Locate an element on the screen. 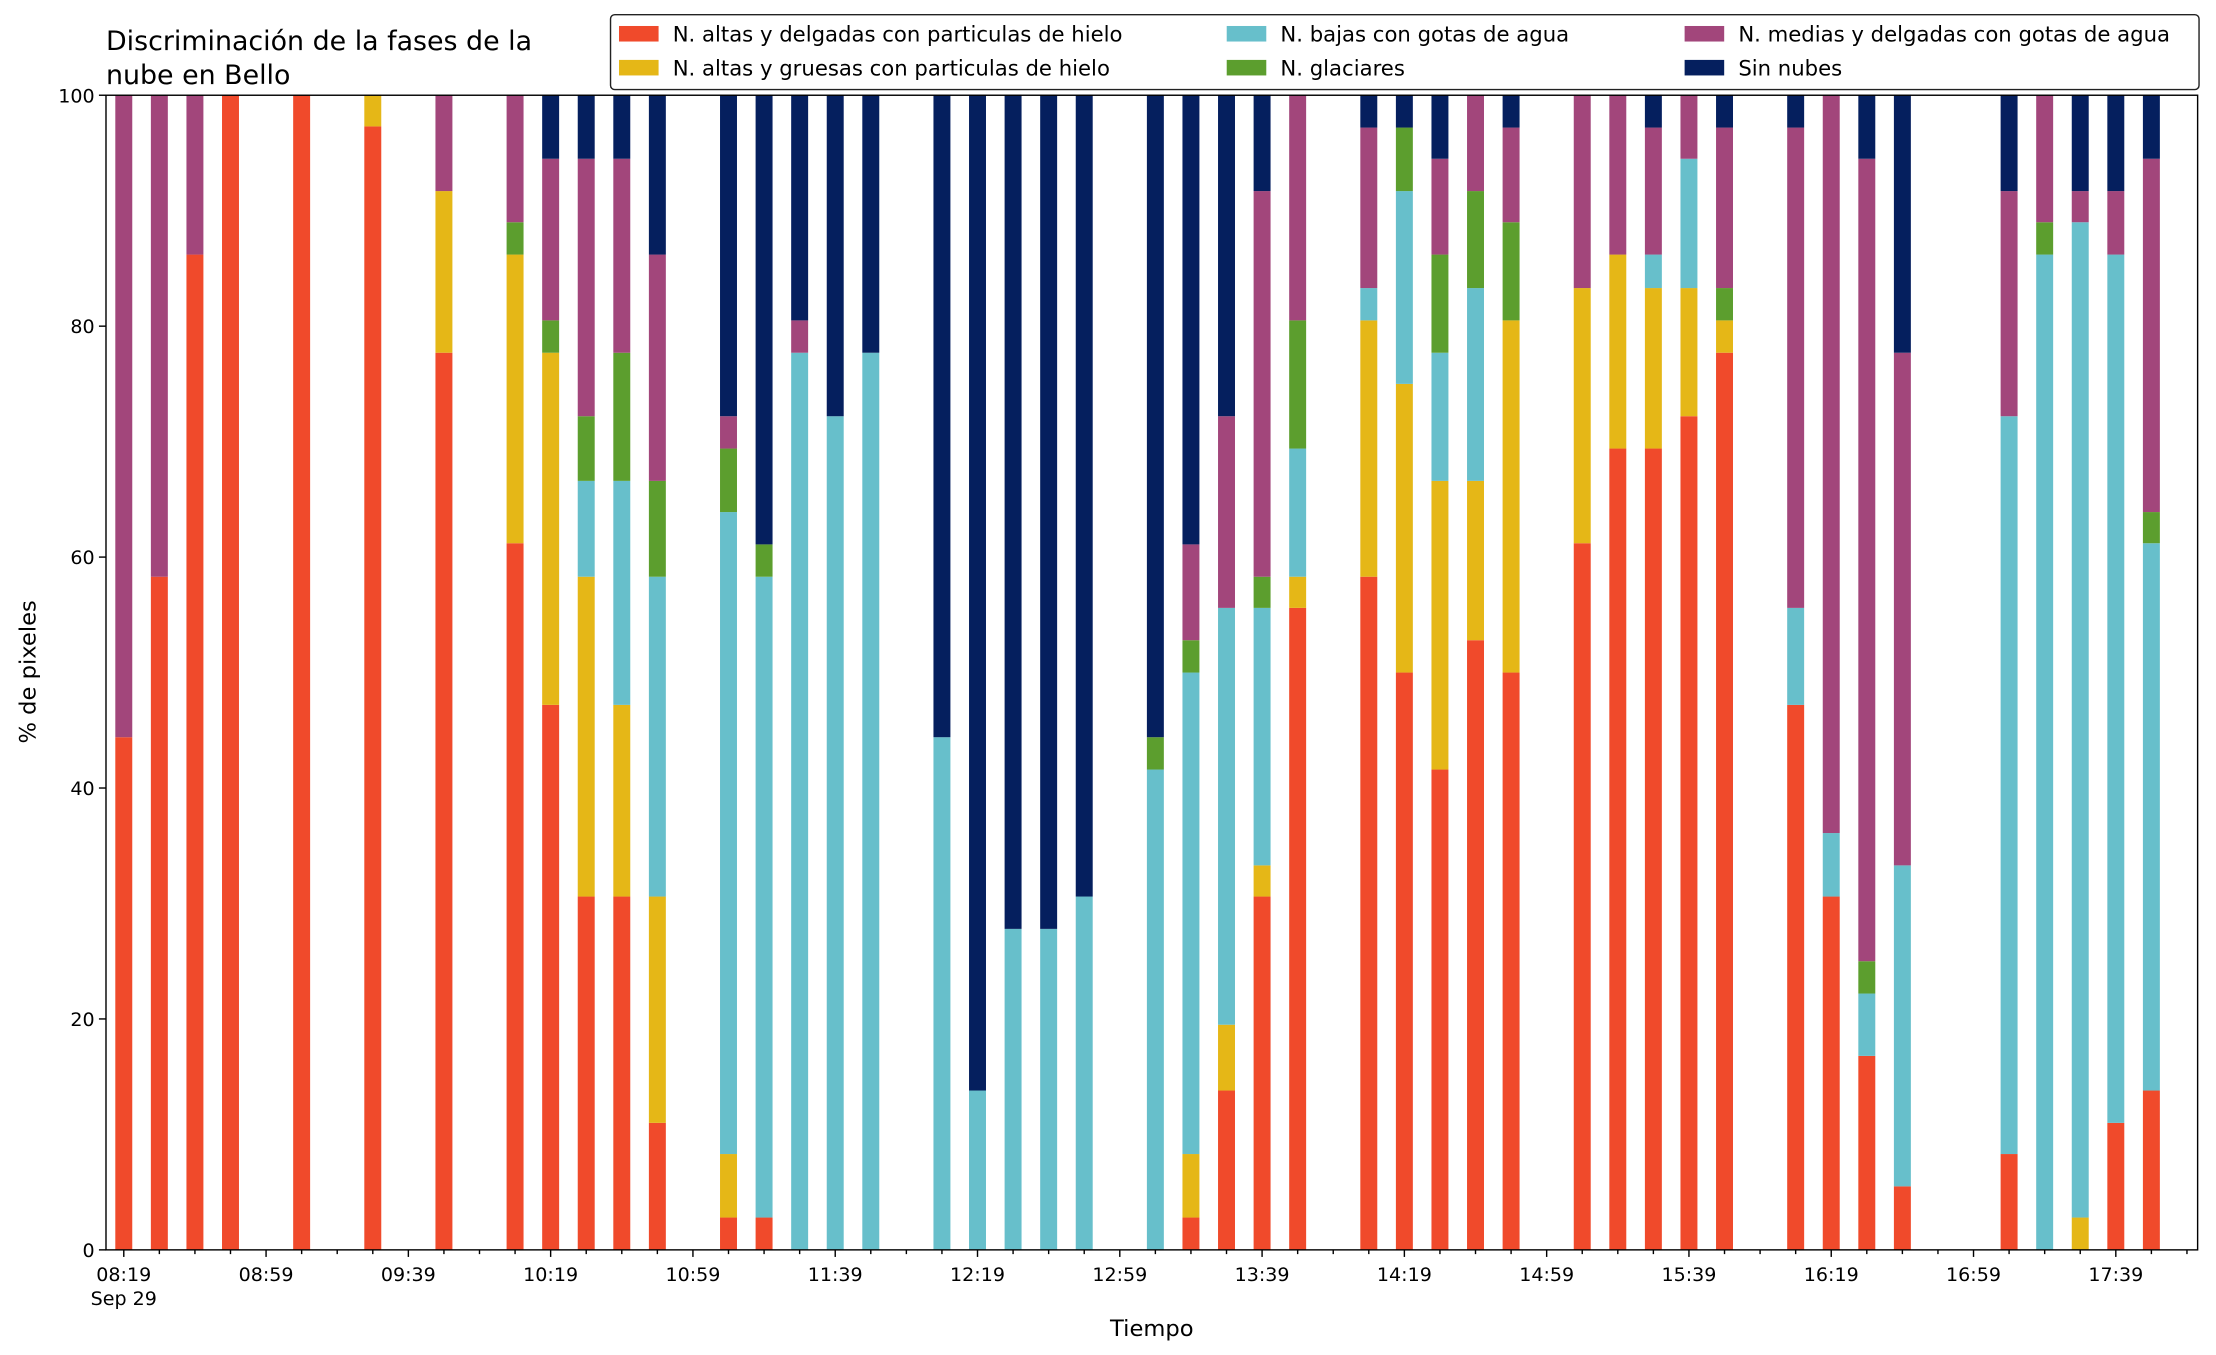 The image size is (2216, 1355). x-tick-label: 08:59 is located at coordinates (266, 1275).